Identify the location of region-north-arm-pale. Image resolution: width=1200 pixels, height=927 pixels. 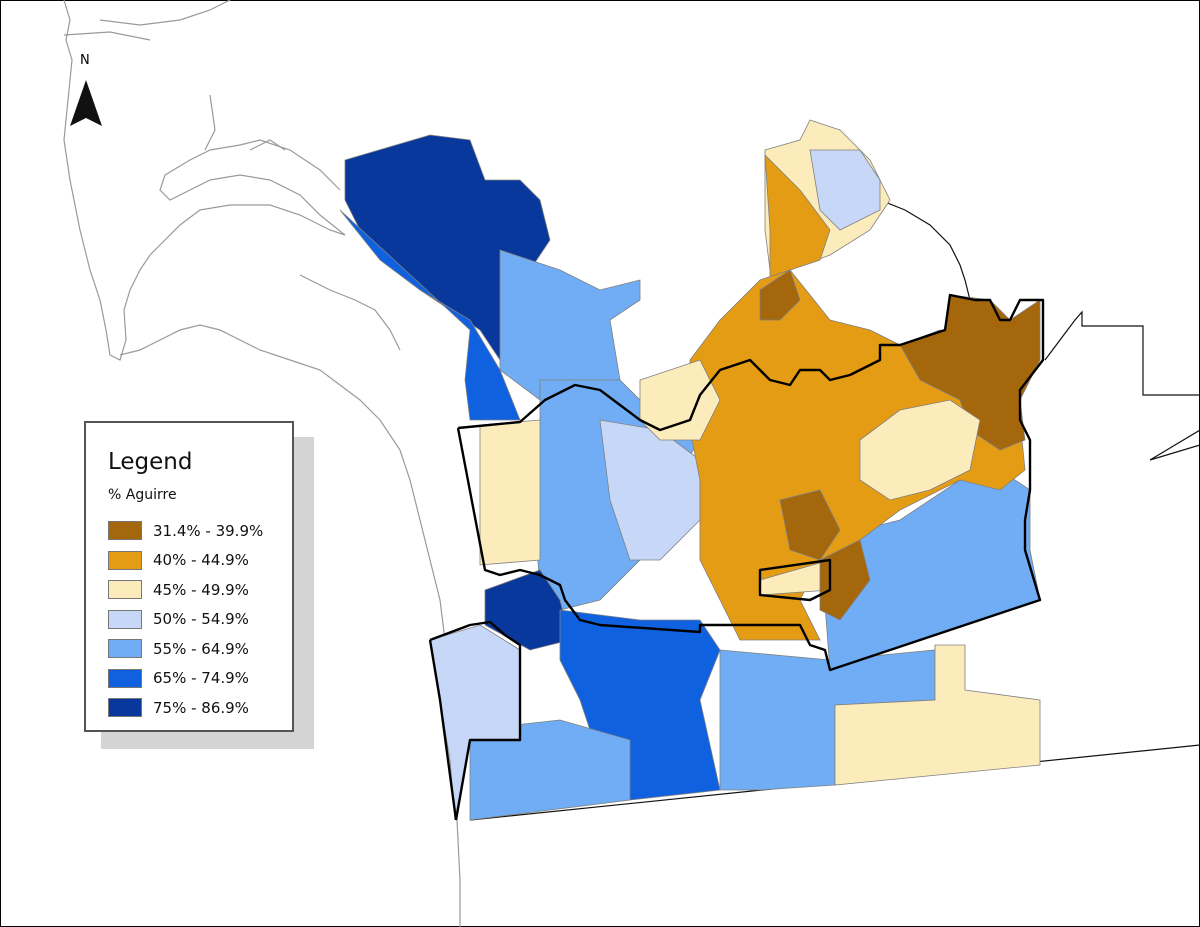
(845, 190).